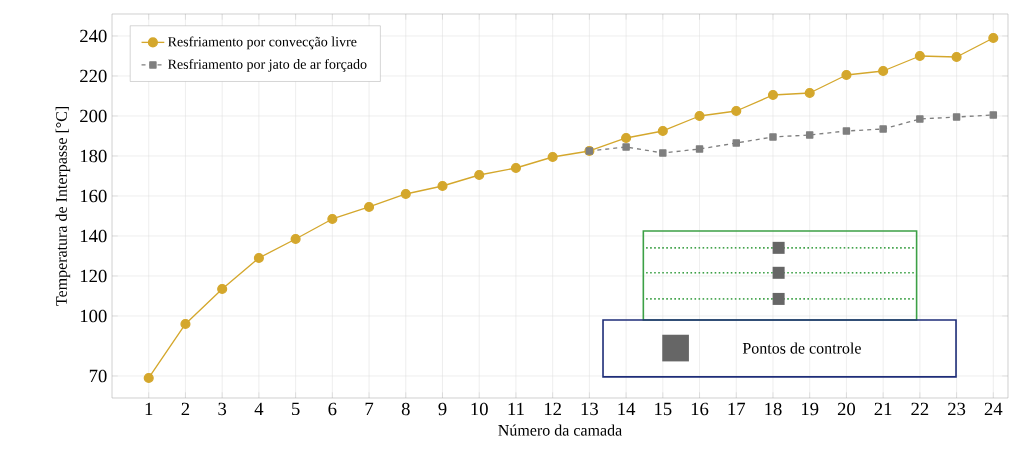 The height and width of the screenshot is (467, 1021). I want to click on y-tick-label: 70, so click(98, 376).